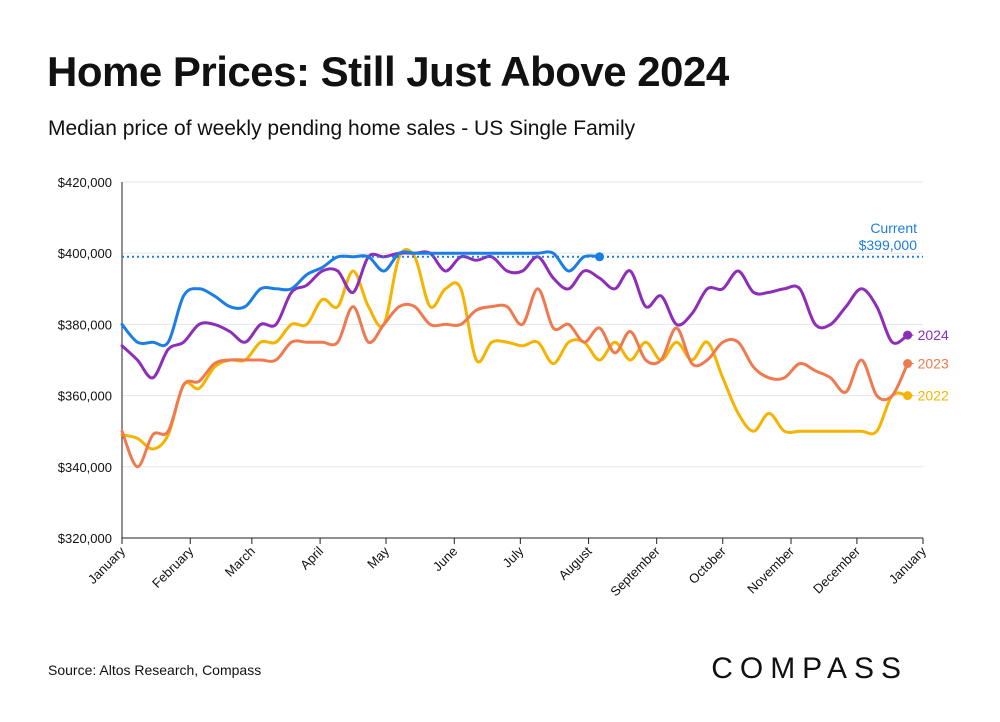 The image size is (1000, 722). What do you see at coordinates (85, 182) in the screenshot?
I see `y-tick-label: $420,000` at bounding box center [85, 182].